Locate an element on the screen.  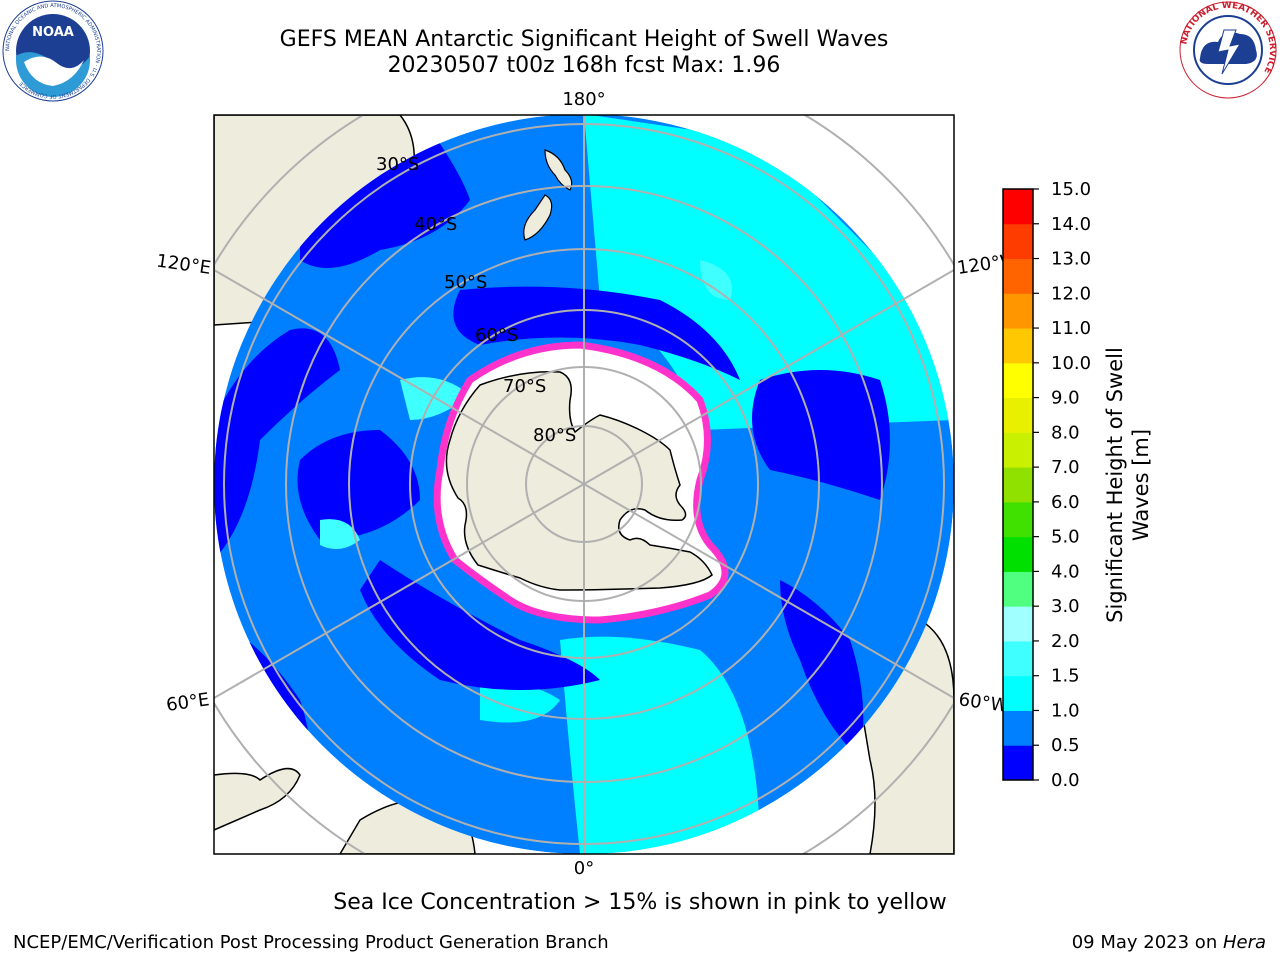
colorbar-tick-label: 8.0 is located at coordinates (1065, 432).